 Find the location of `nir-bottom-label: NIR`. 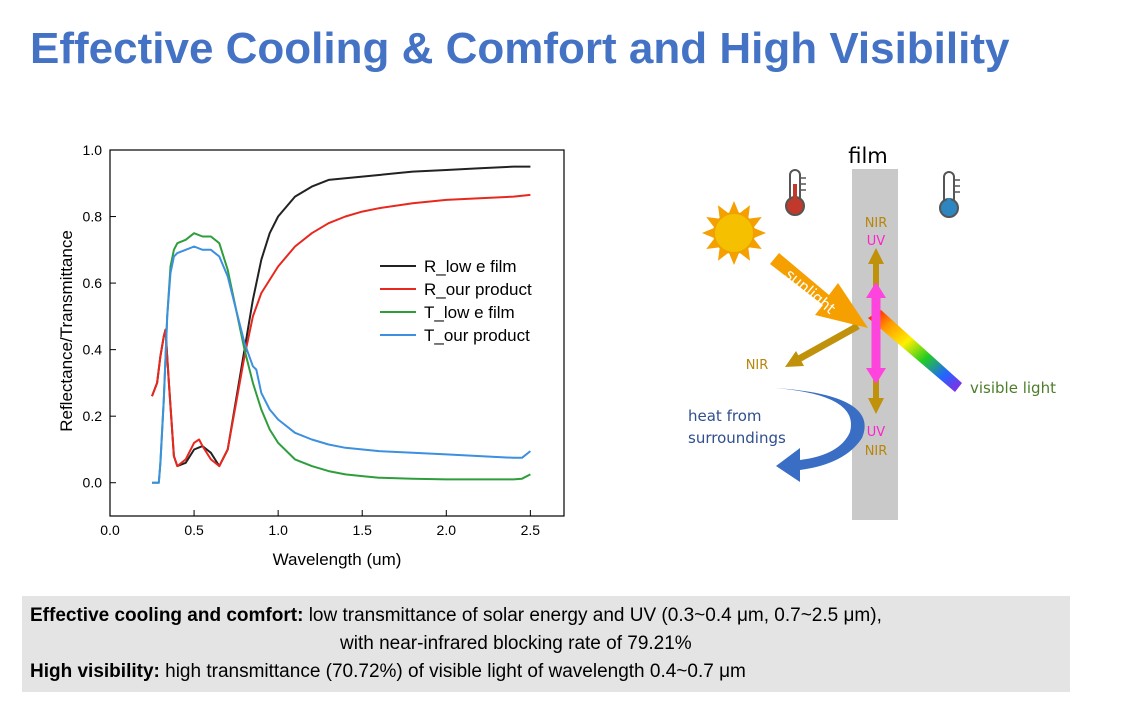

nir-bottom-label: NIR is located at coordinates (876, 451).